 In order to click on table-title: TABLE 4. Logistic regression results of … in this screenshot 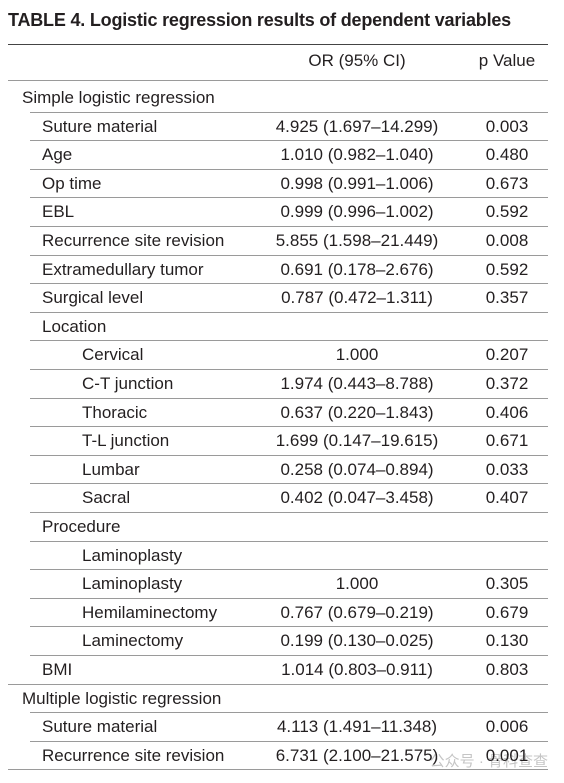, I will do `click(259, 20)`.